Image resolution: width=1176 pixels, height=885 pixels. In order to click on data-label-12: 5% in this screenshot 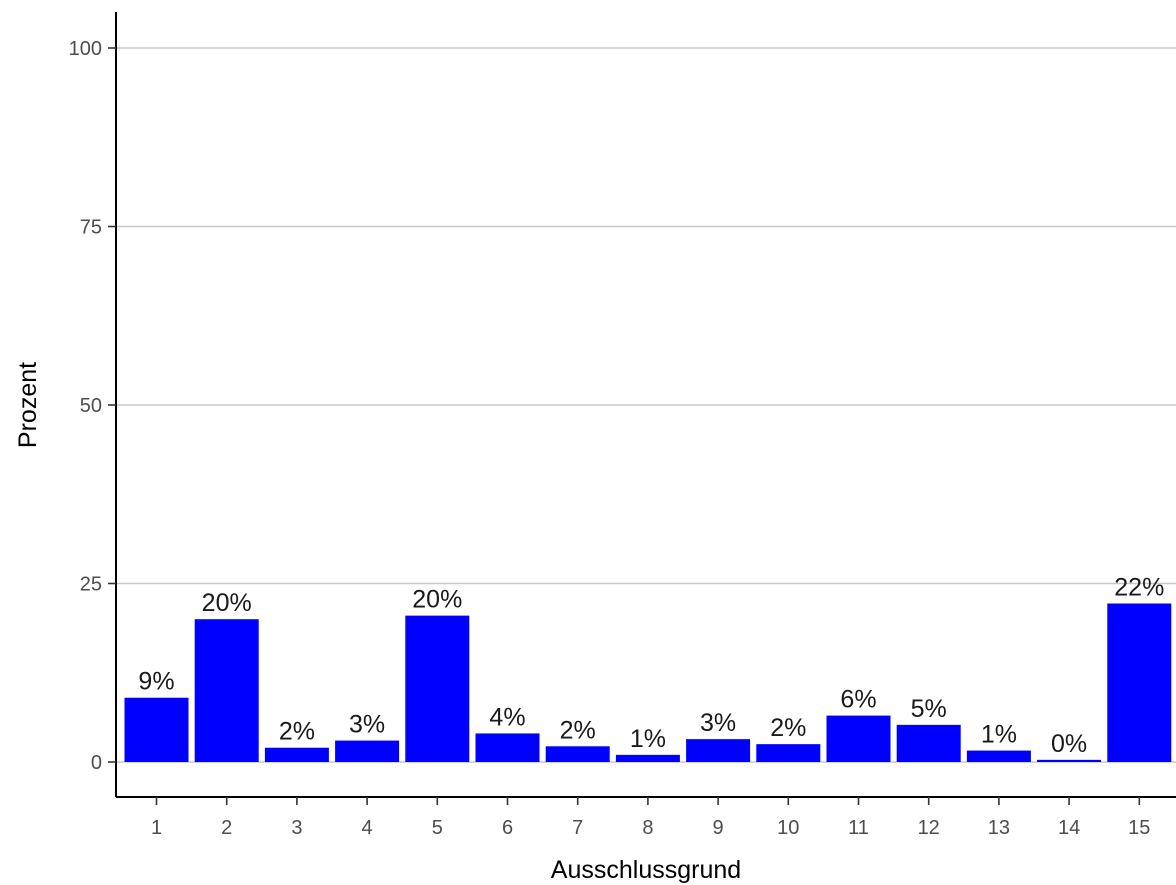, I will do `click(929, 709)`.